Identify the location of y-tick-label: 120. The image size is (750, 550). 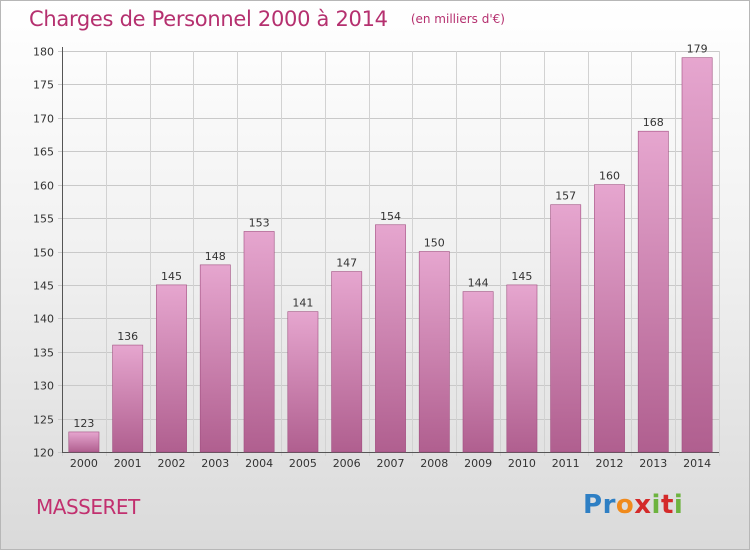
(43, 453).